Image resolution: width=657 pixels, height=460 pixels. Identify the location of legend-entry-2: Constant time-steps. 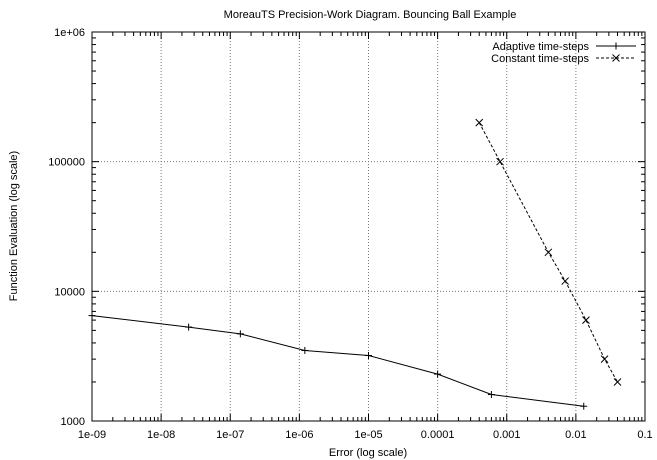
(563, 59).